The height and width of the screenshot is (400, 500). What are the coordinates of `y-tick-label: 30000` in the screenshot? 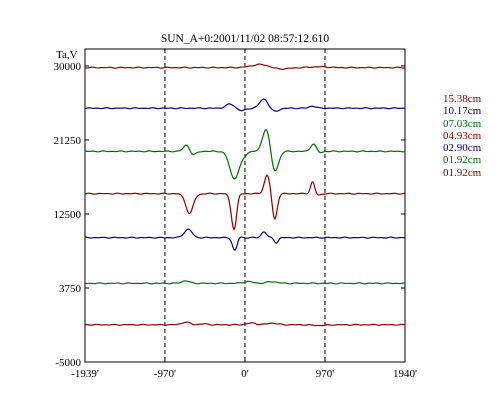 It's located at (68, 67).